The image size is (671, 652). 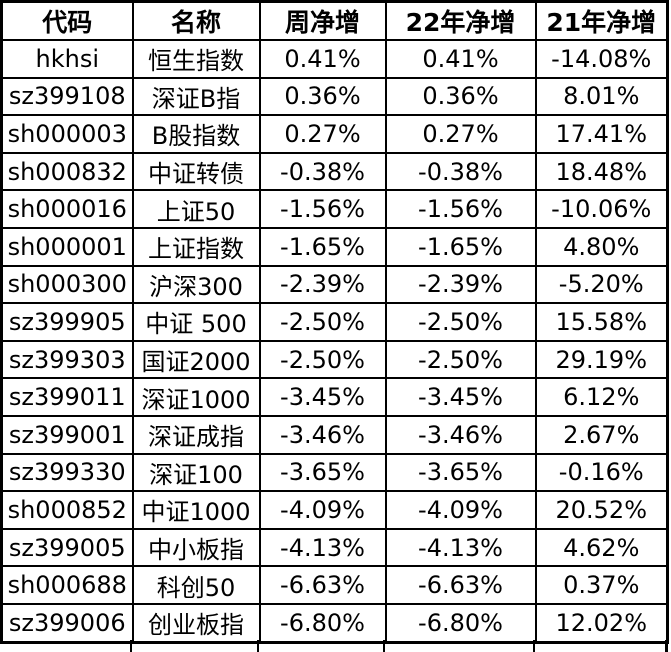 I want to click on cell-name: 科创50, so click(x=196, y=585).